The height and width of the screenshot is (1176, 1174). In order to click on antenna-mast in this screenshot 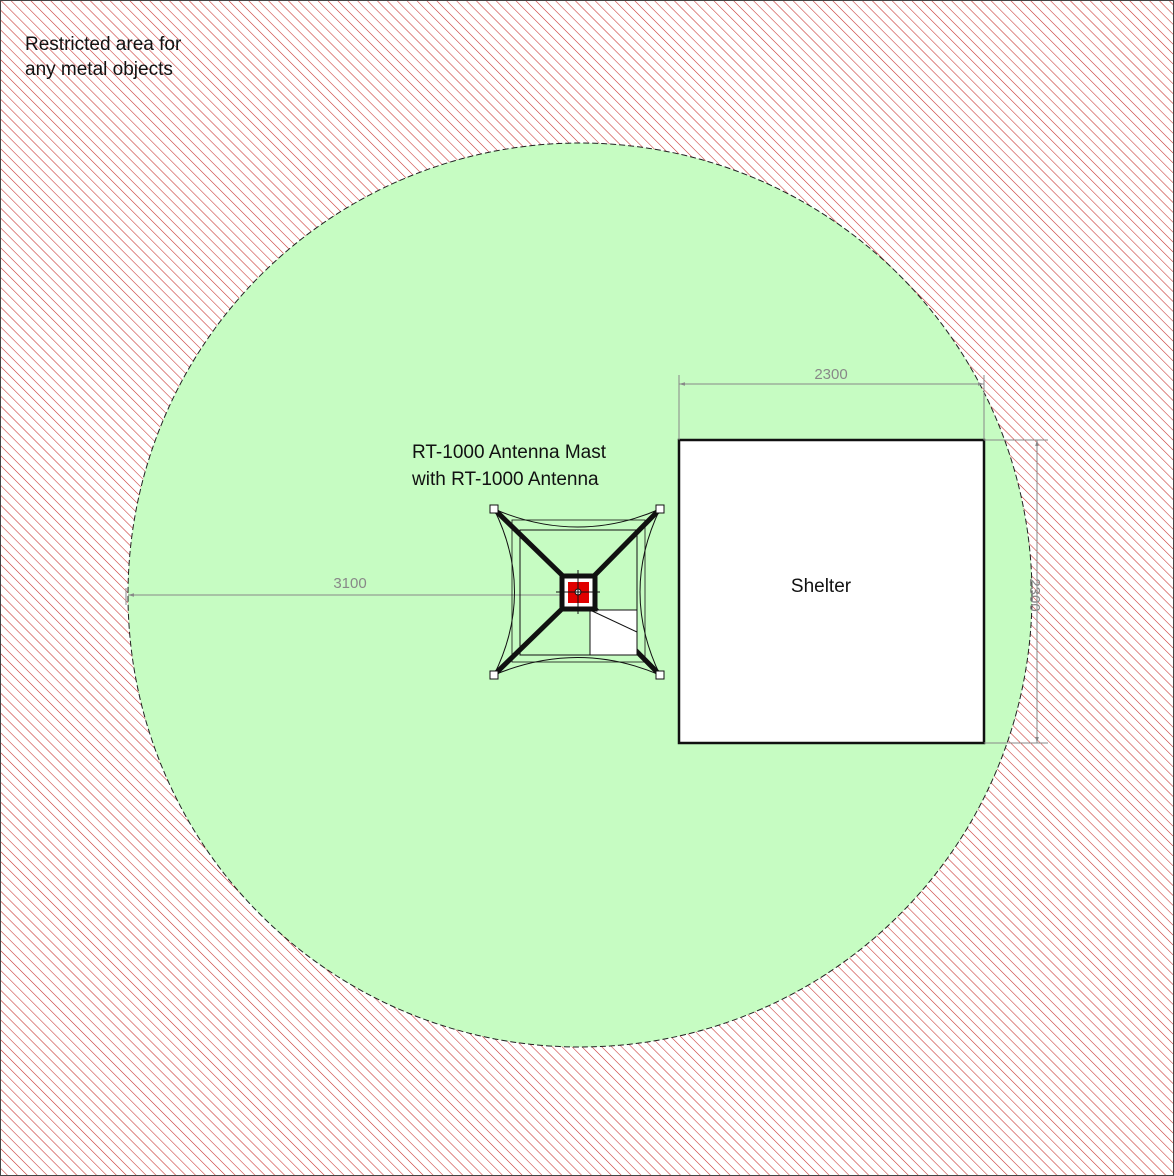, I will do `click(577, 592)`.